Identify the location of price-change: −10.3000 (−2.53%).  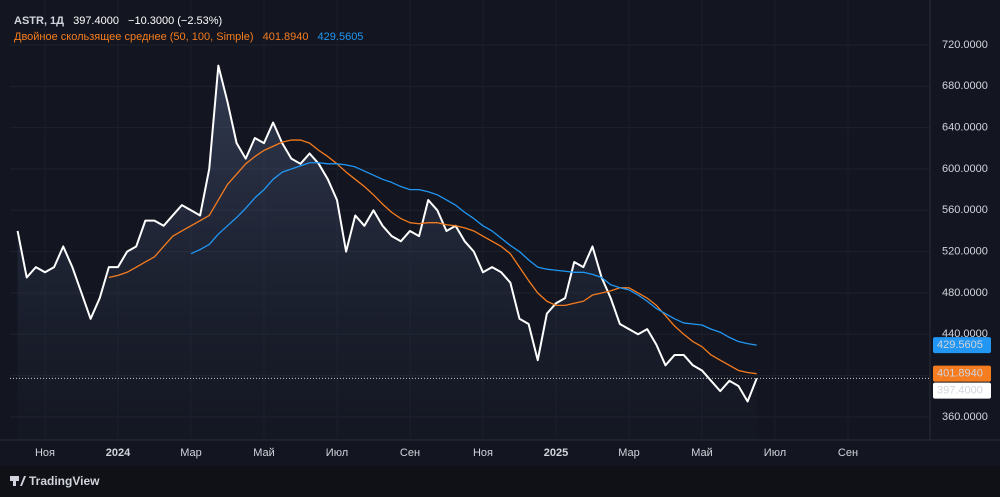
(175, 21).